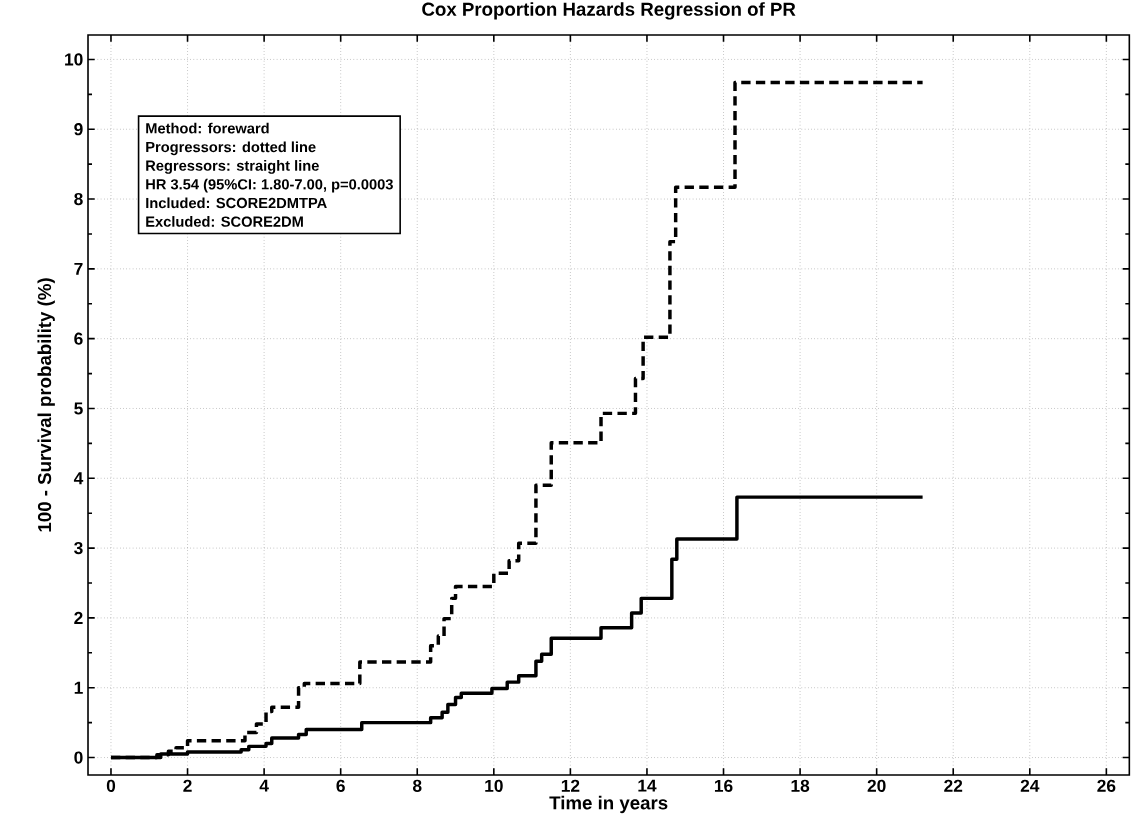  I want to click on x-tick-label: 2, so click(187, 785).